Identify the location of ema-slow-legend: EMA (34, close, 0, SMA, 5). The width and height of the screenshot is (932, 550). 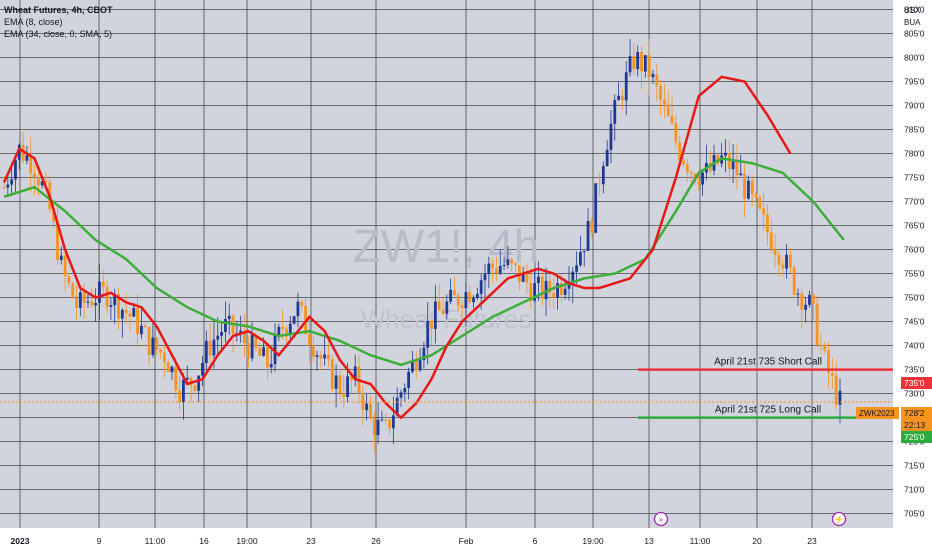
(58, 34).